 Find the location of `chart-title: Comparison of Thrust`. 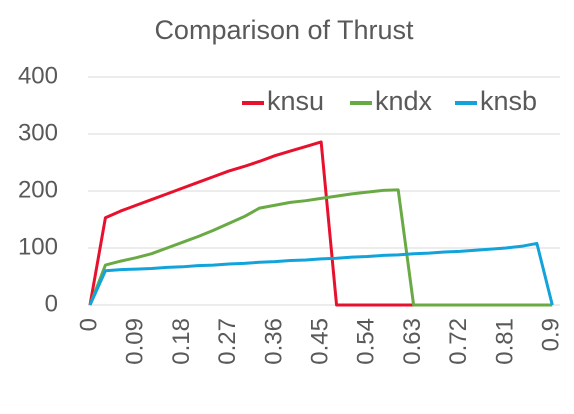

chart-title: Comparison of Thrust is located at coordinates (284, 30).